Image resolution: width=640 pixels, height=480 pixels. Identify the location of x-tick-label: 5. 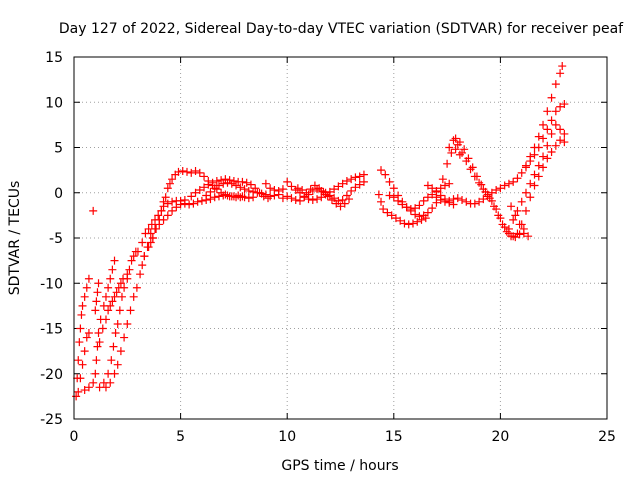
(180, 437).